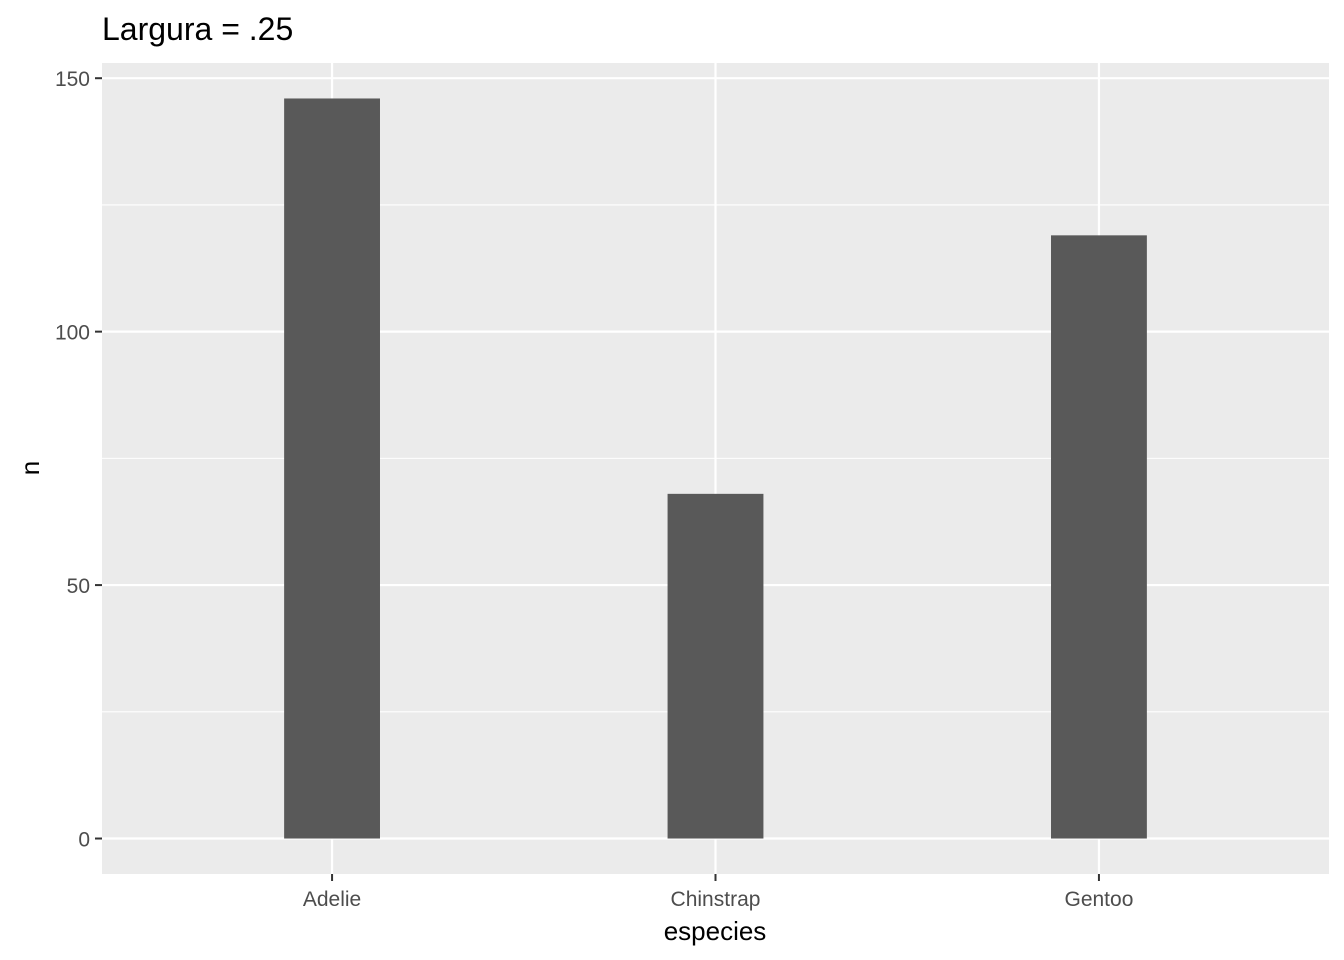 This screenshot has width=1344, height=960. What do you see at coordinates (715, 931) in the screenshot?
I see `x-axis-title: especies` at bounding box center [715, 931].